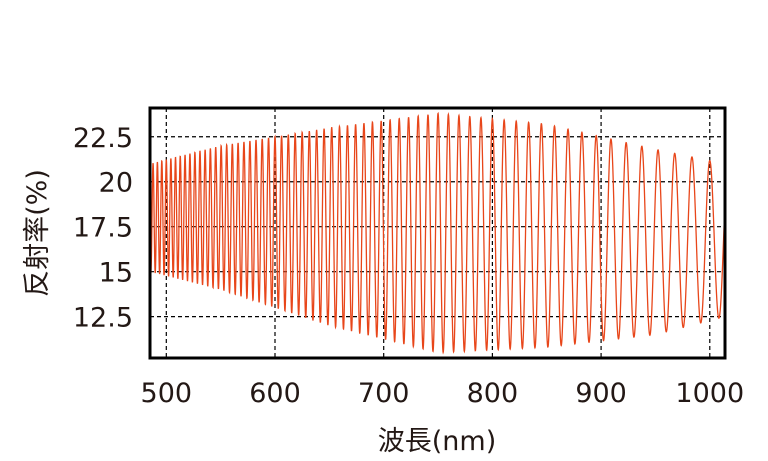 Image resolution: width=768 pixels, height=461 pixels. What do you see at coordinates (37, 233) in the screenshot?
I see `y-axis-label: 反射率(%)` at bounding box center [37, 233].